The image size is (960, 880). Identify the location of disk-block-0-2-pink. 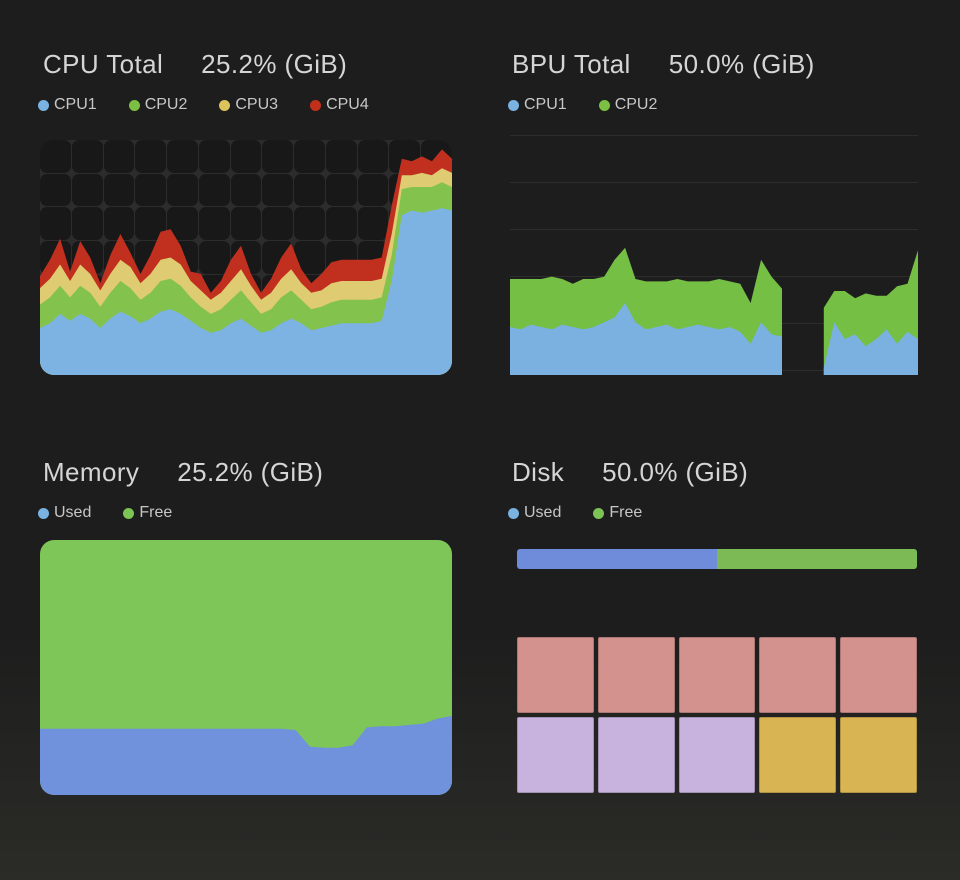
(717, 675).